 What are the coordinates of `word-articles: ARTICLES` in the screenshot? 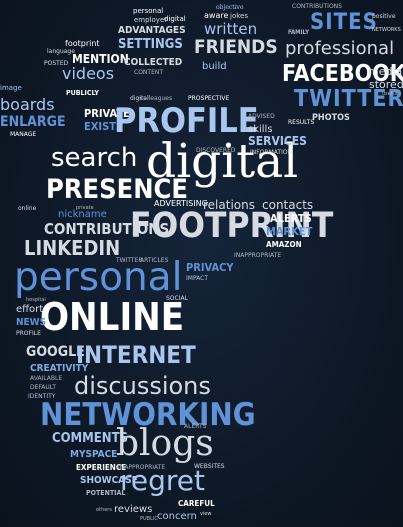 It's located at (154, 260).